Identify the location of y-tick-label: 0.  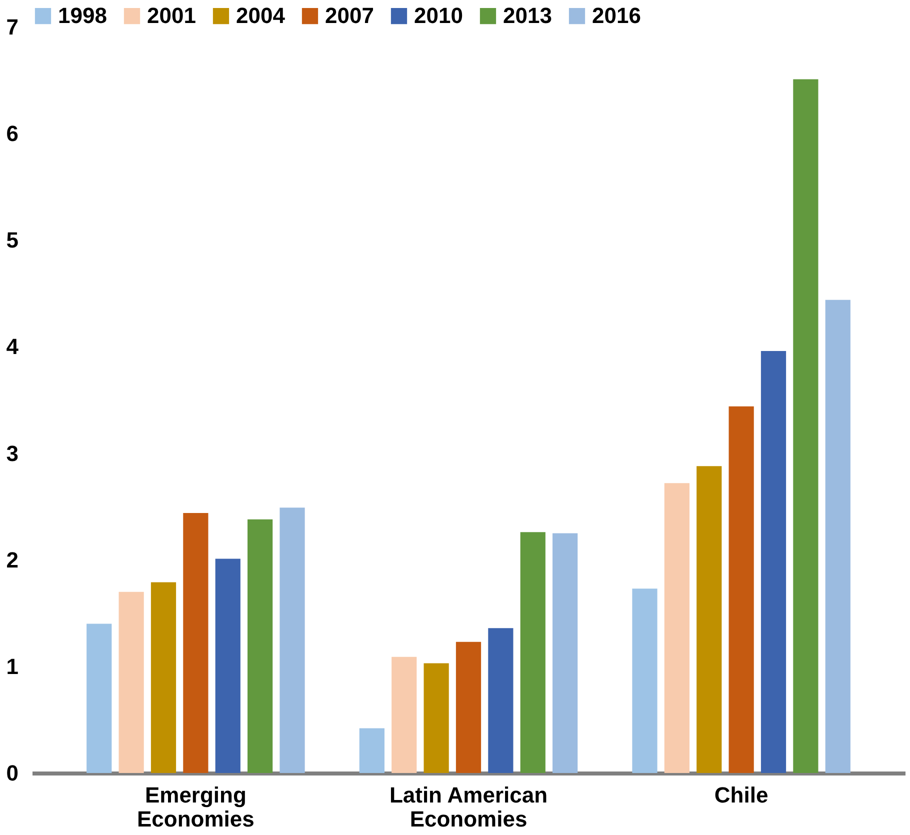
(12, 773).